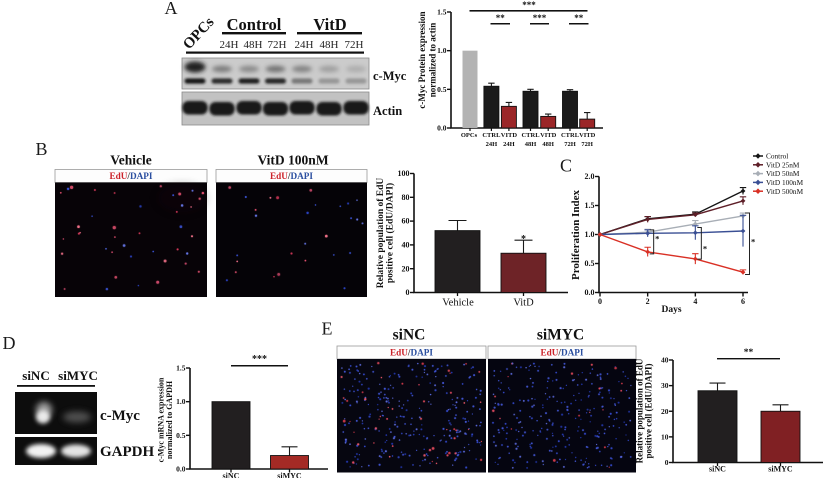 This screenshot has height=478, width=825. What do you see at coordinates (785, 191) in the screenshot?
I see `svg-text: VitD 500nM` at bounding box center [785, 191].